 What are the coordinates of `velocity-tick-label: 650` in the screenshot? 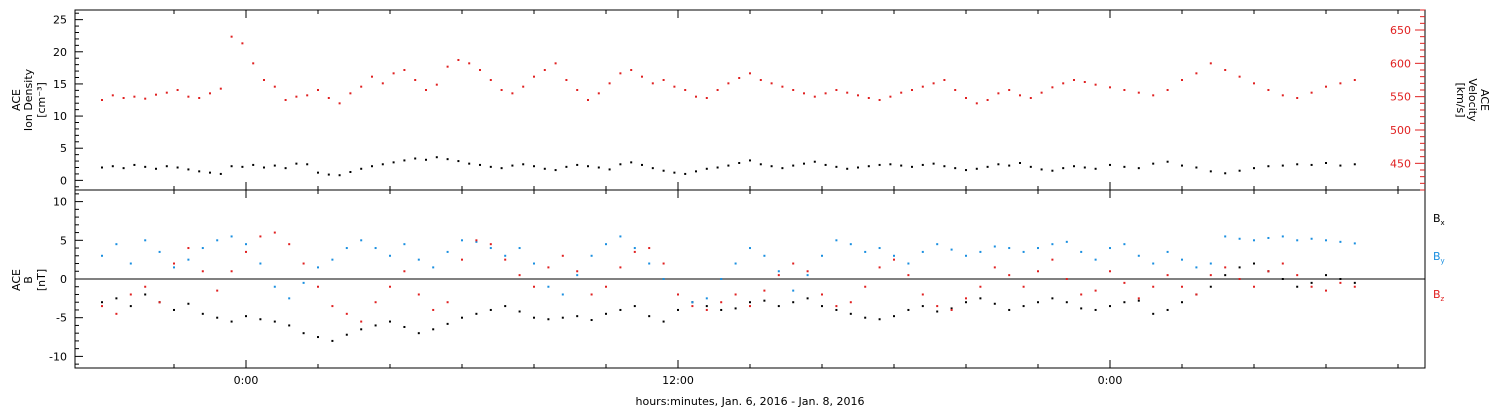 It's located at (1400, 30).